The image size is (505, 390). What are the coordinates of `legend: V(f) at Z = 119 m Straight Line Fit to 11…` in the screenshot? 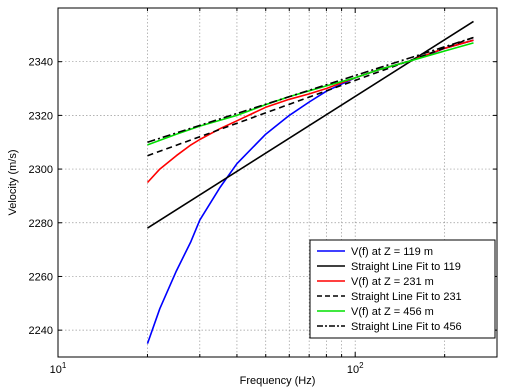 It's located at (402, 289).